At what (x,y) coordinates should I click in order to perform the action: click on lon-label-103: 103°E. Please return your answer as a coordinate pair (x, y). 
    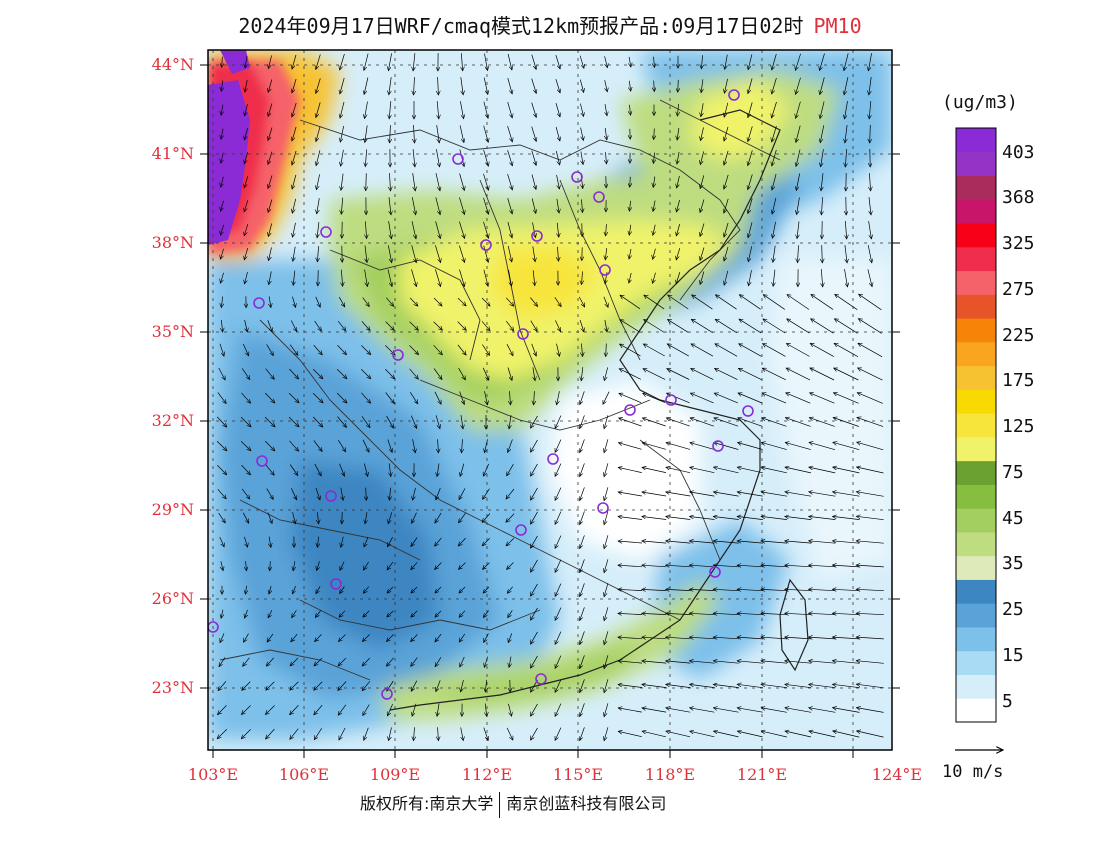
    Looking at the image, I should click on (213, 774).